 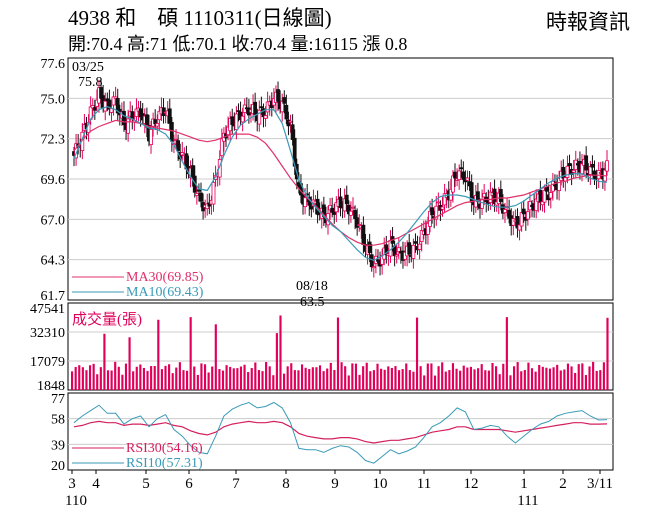 I want to click on data-source: 時報資訊, so click(x=588, y=22).